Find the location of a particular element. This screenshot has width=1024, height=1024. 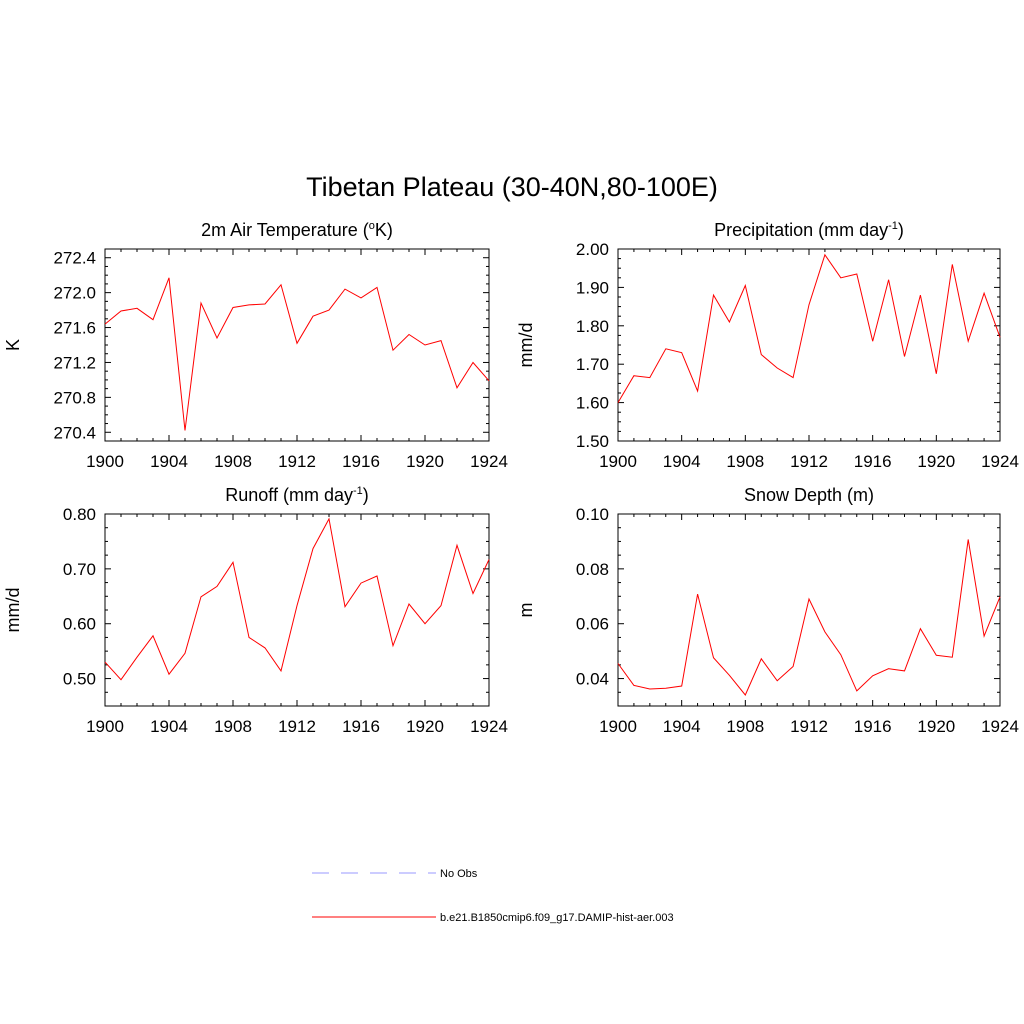

legend-label: No Obs is located at coordinates (459, 874).